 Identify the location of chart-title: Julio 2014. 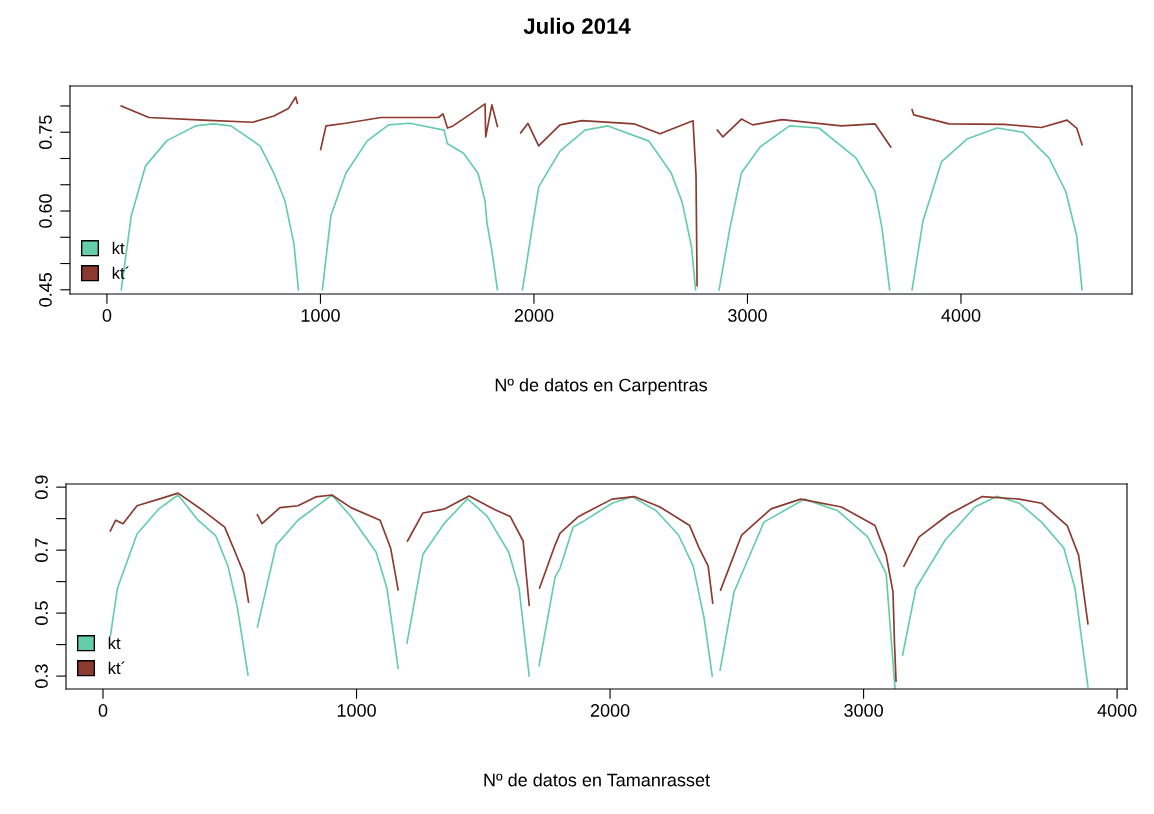
(577, 25).